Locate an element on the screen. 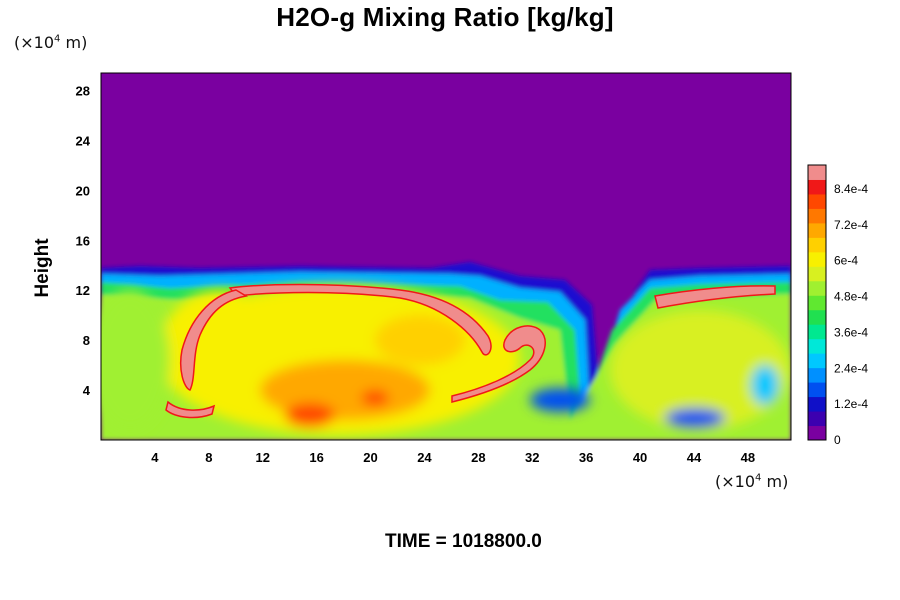 This screenshot has height=600, width=900. x-ticks: 4 8 12 16 20 24 28 32 36 40 44 48 is located at coordinates (453, 457).